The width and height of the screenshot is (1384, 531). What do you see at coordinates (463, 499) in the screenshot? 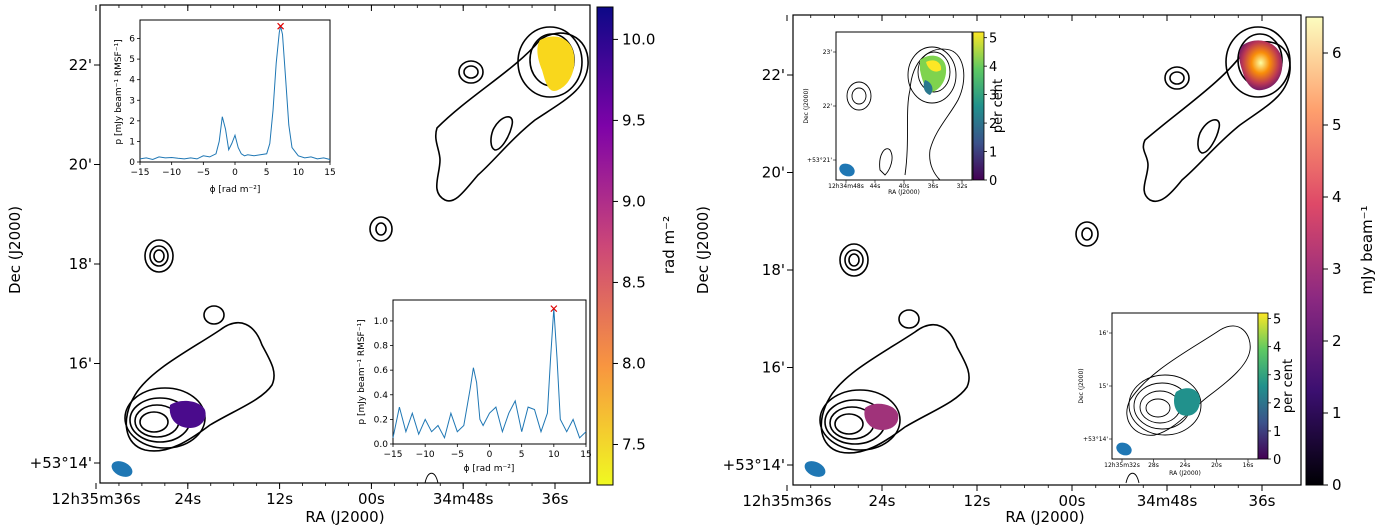
I see `x-tick-label: 34m48s` at bounding box center [463, 499].